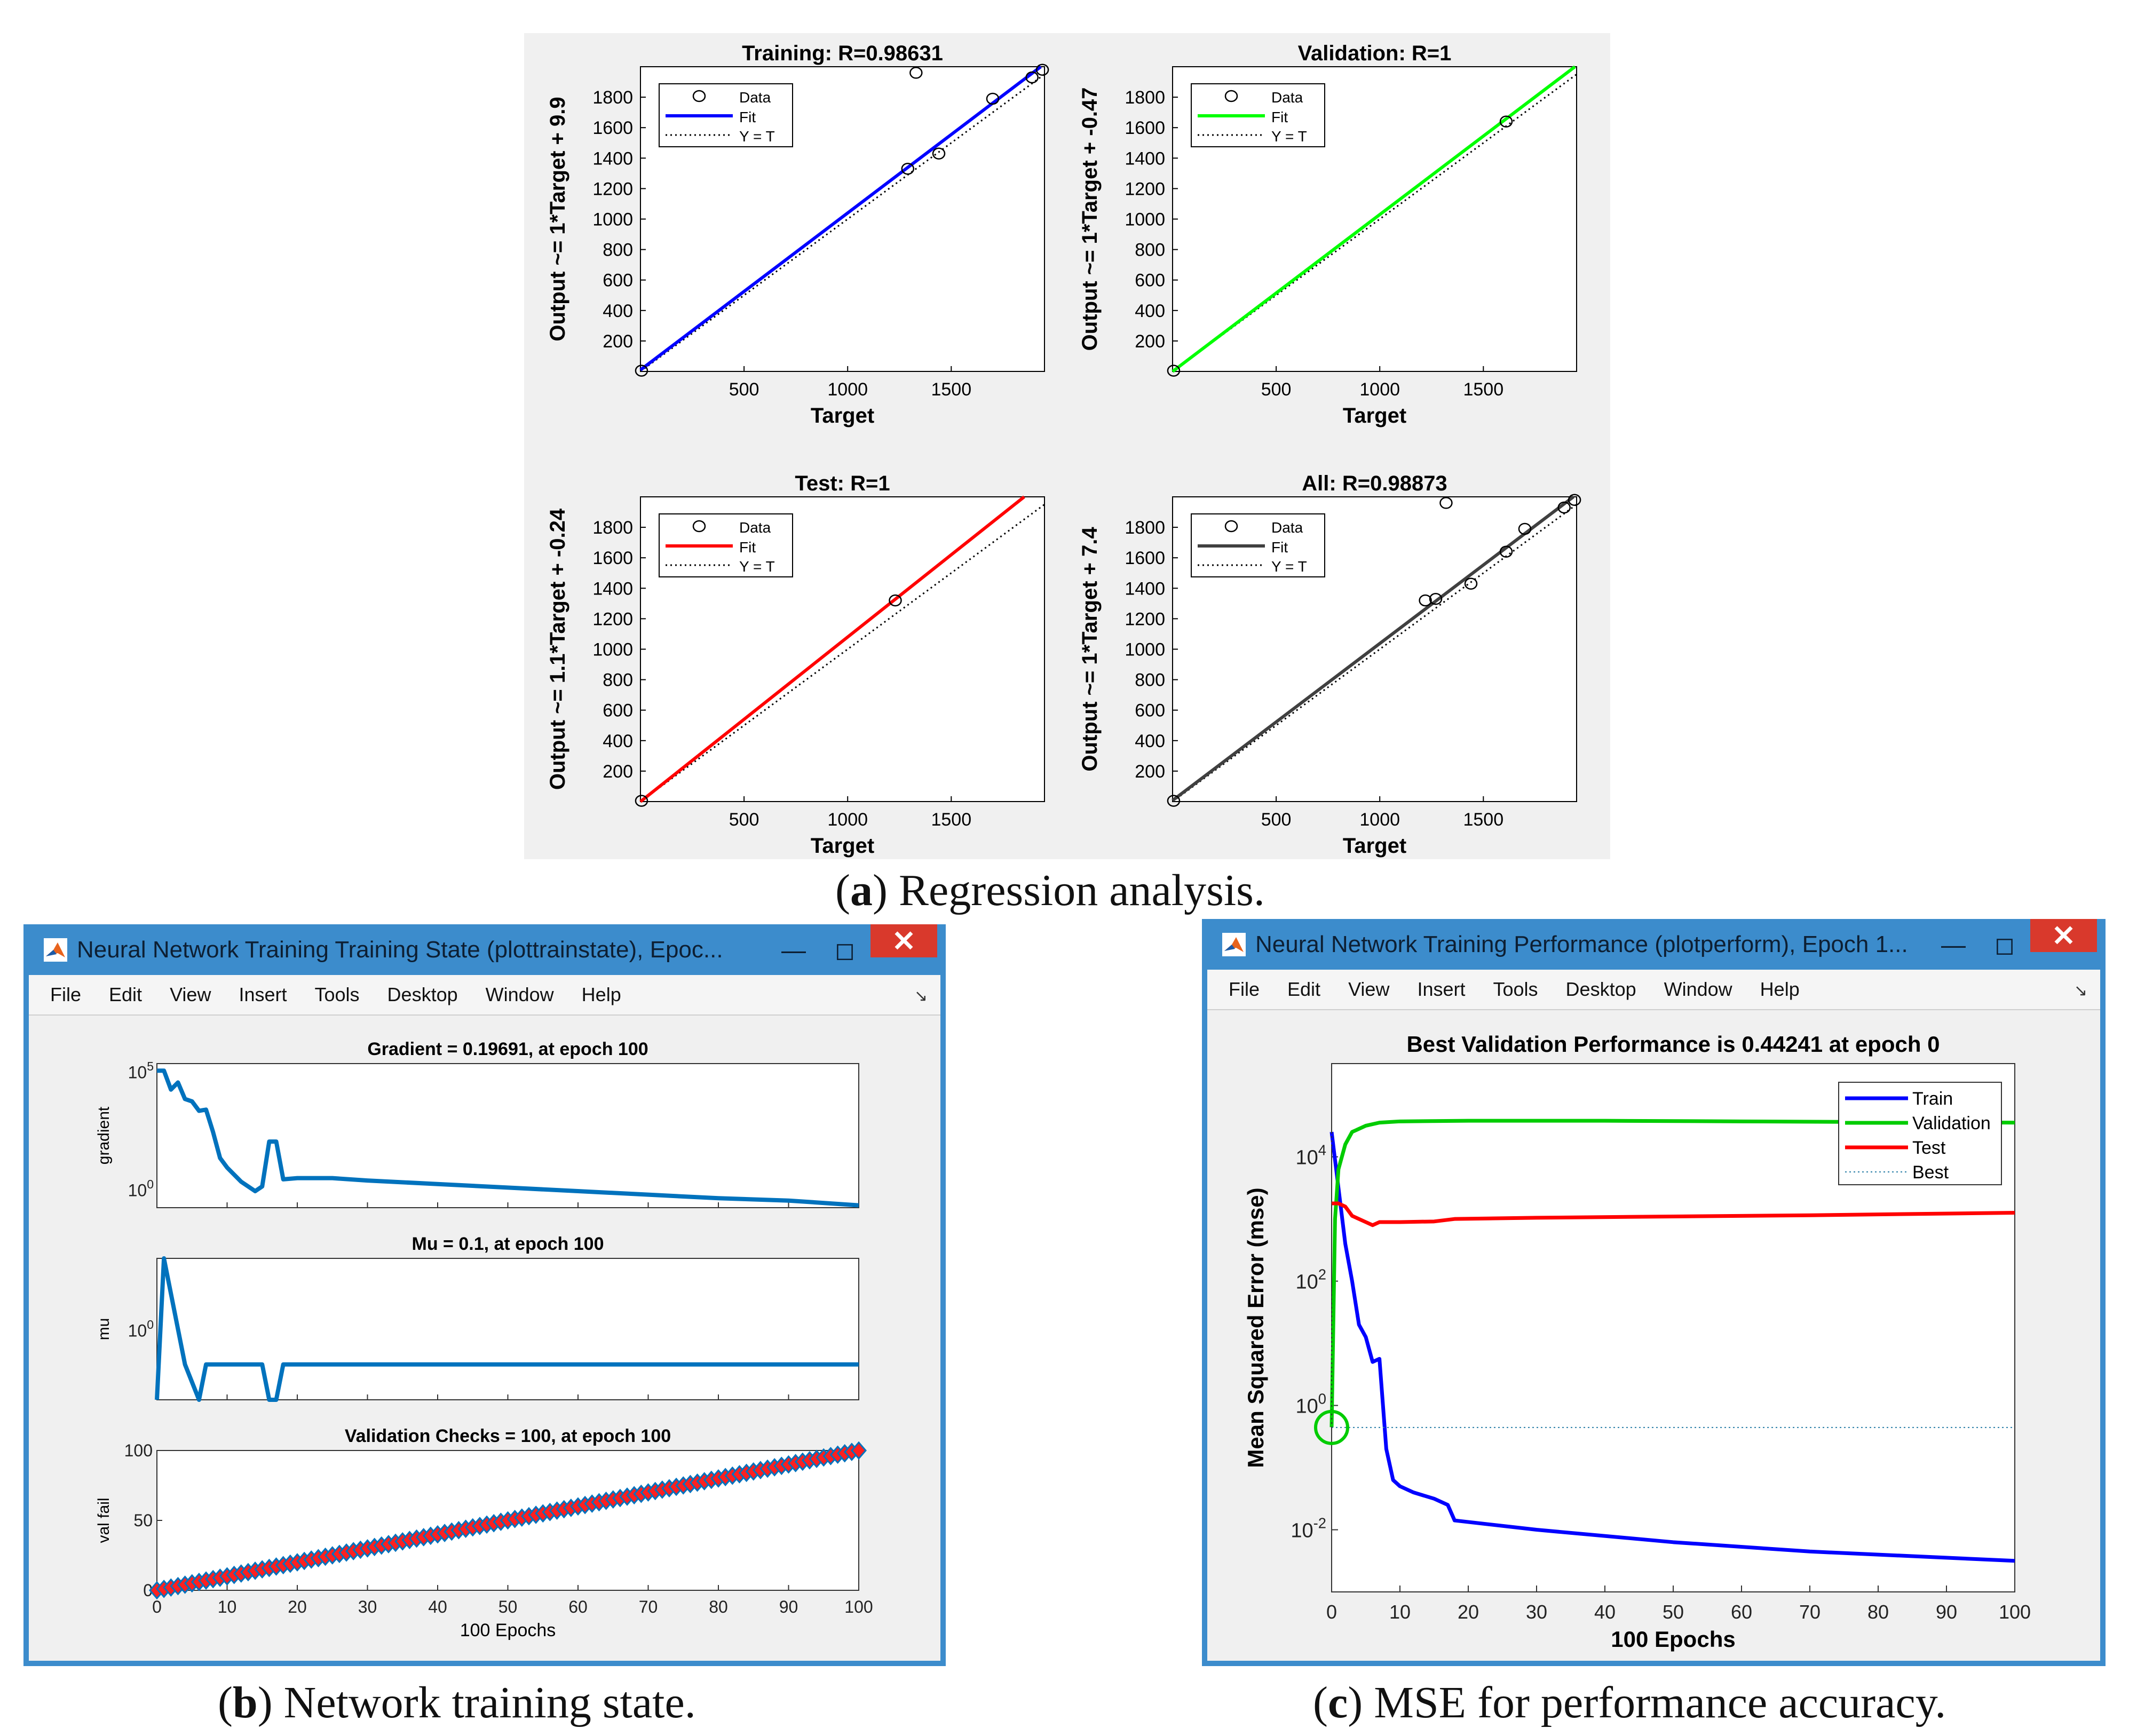 Image resolution: width=2129 pixels, height=1736 pixels. Describe the element at coordinates (1145, 528) in the screenshot. I see `y-tick-label: 1800` at that location.